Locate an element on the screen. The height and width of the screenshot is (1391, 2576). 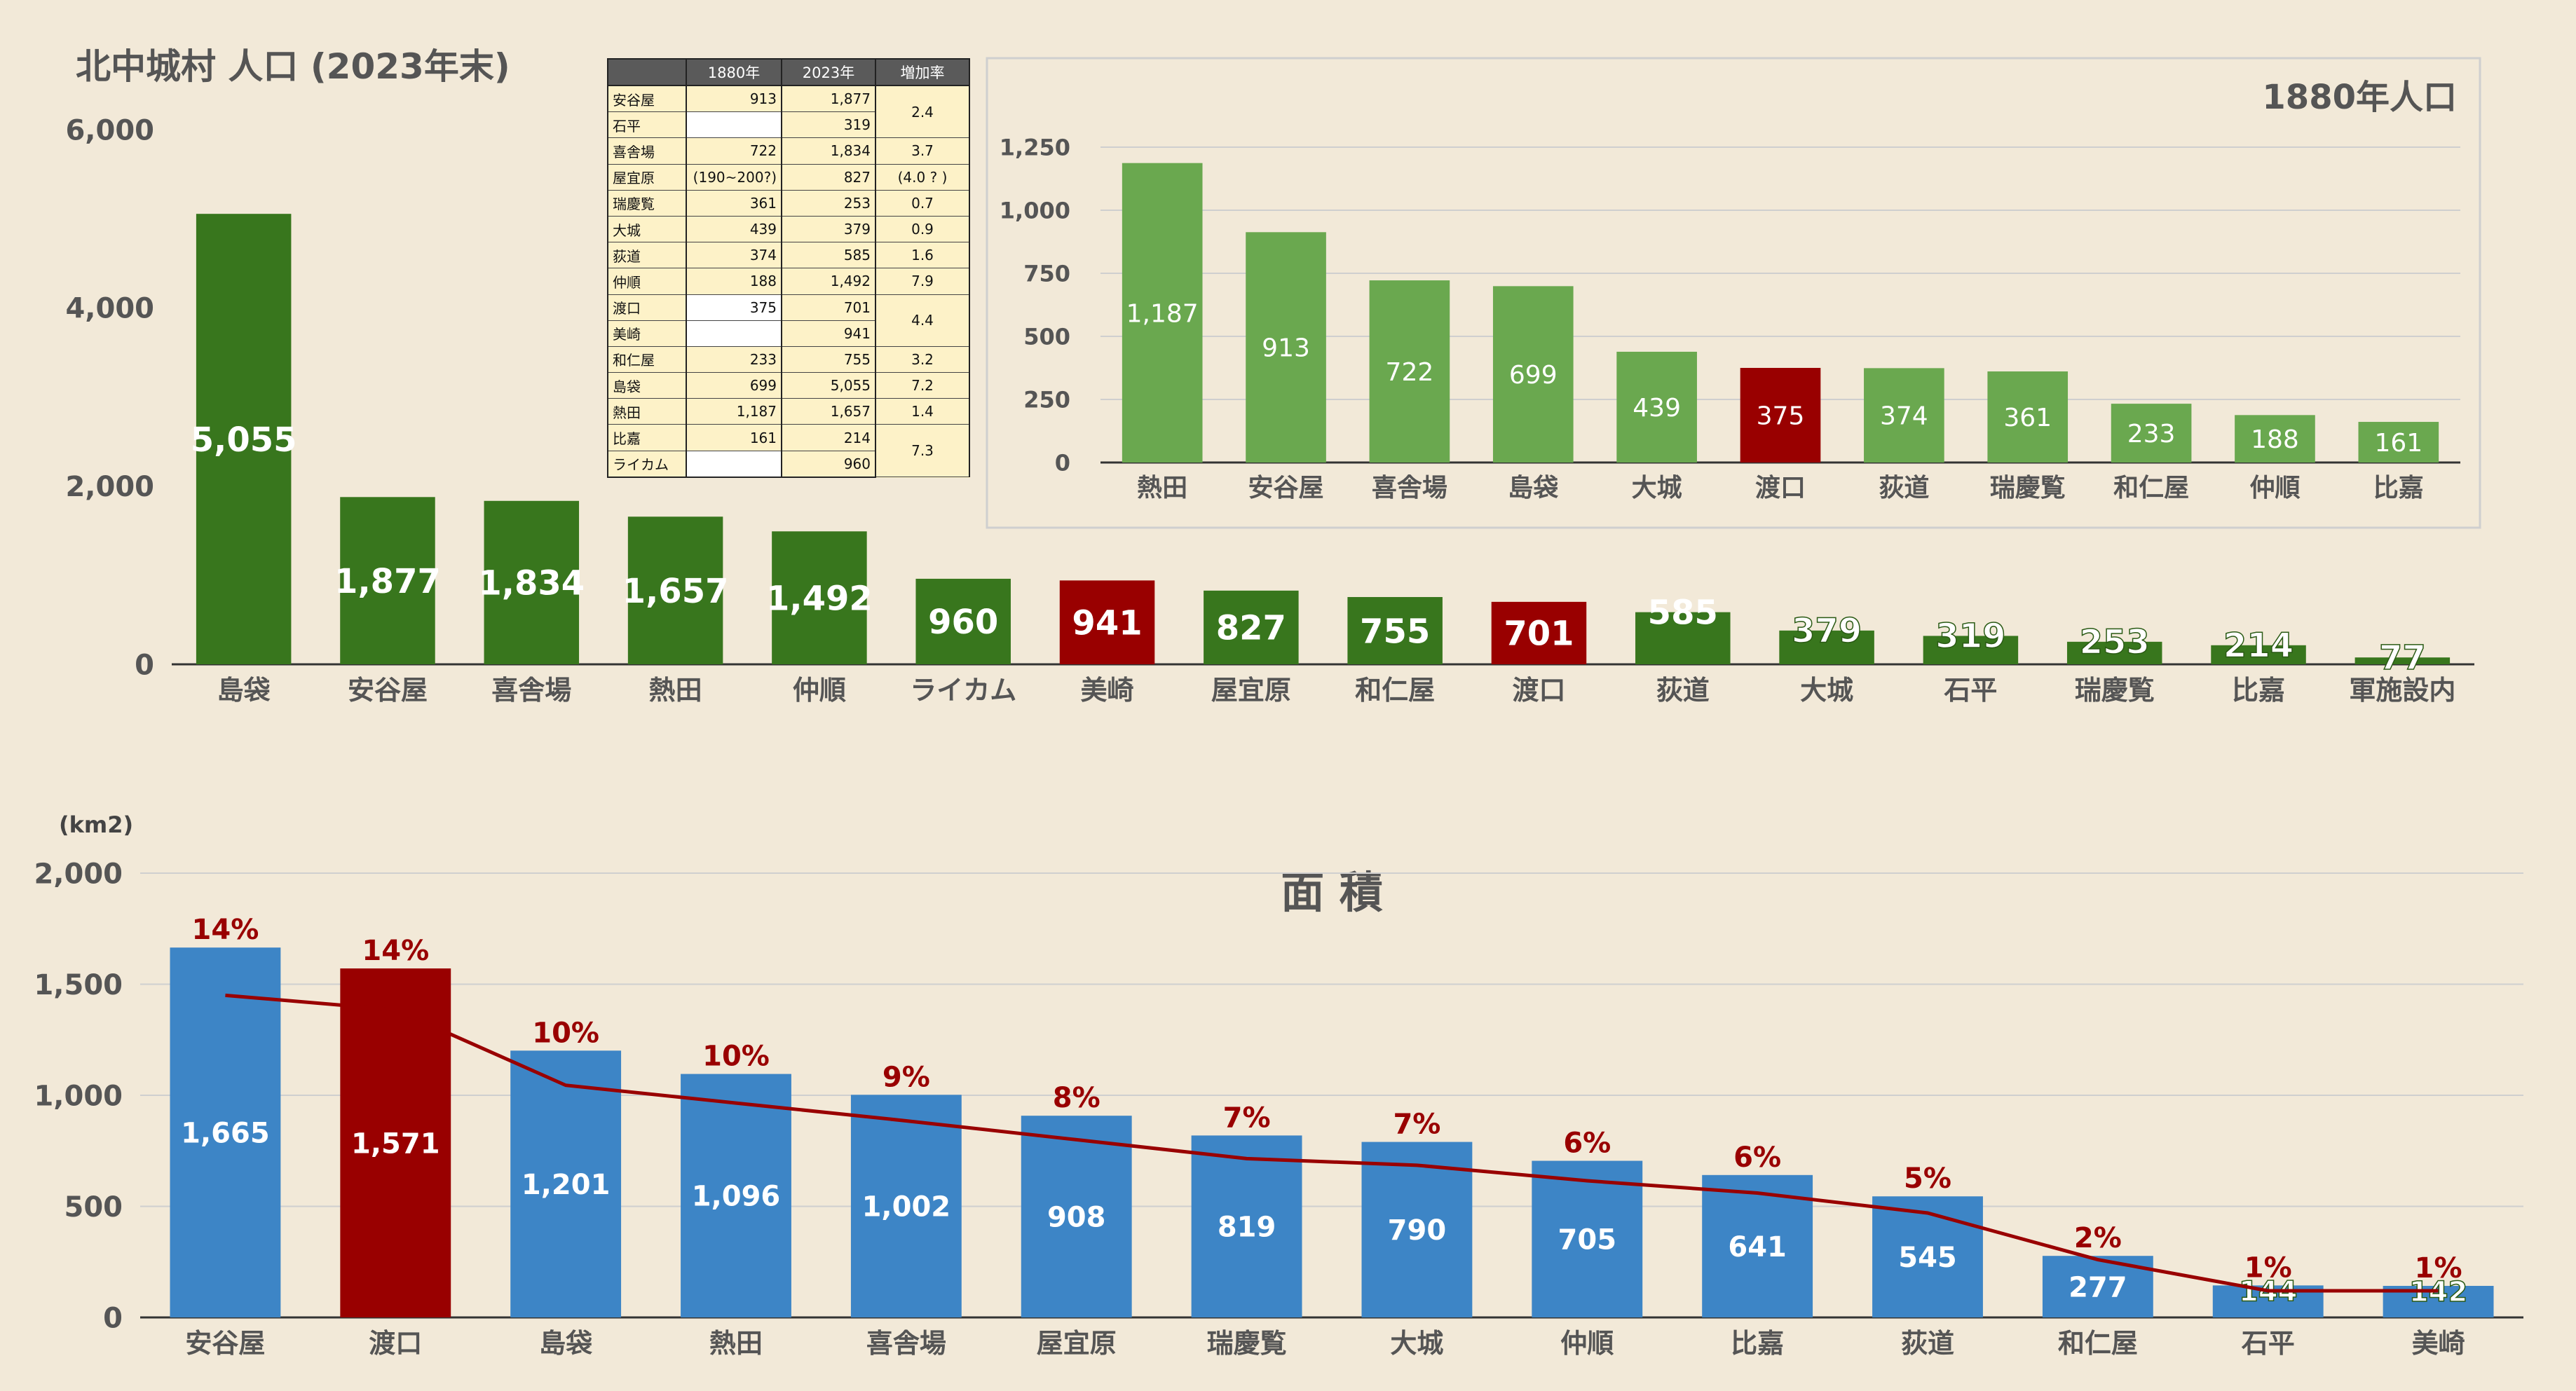
table-cell: 仲順 is located at coordinates (647, 281).